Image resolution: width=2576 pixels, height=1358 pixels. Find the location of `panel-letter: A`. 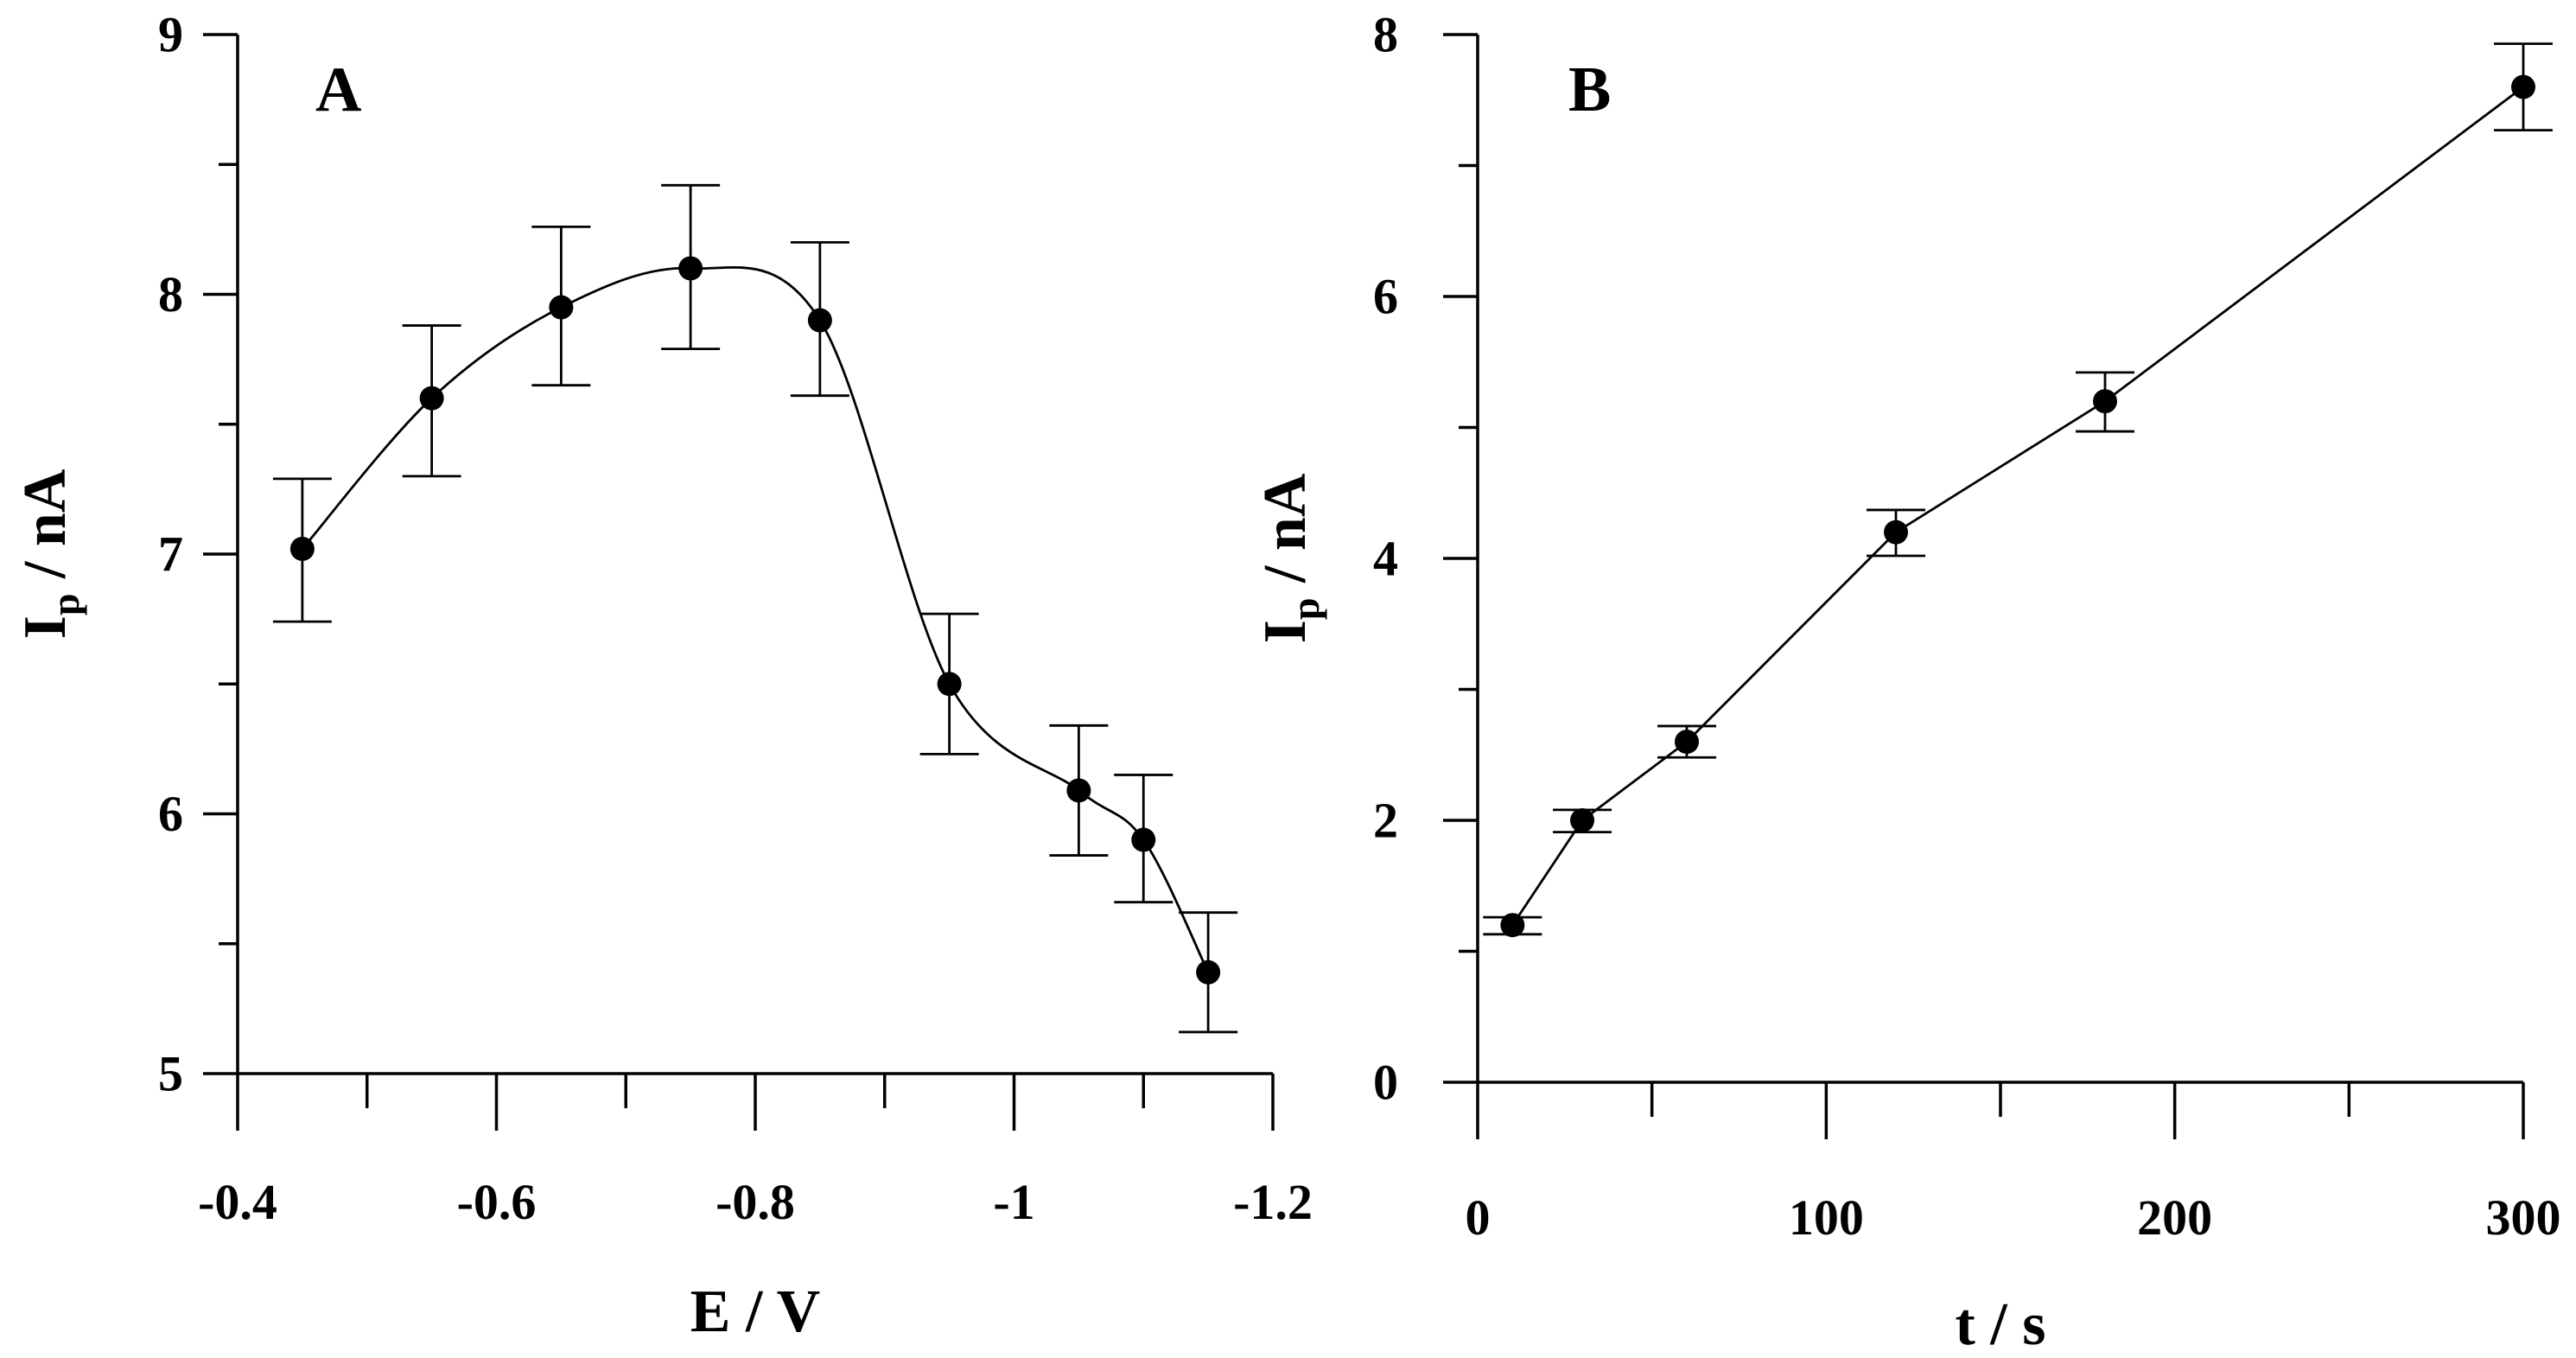

panel-letter: A is located at coordinates (338, 90).